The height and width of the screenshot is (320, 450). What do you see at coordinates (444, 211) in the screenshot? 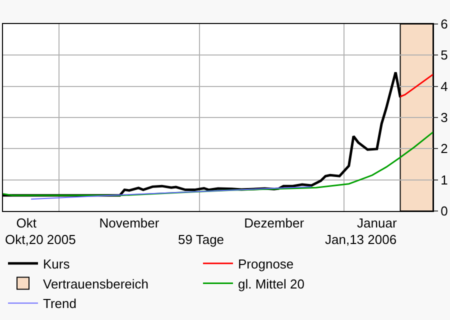
I see `y-tick-label: 0` at bounding box center [444, 211].